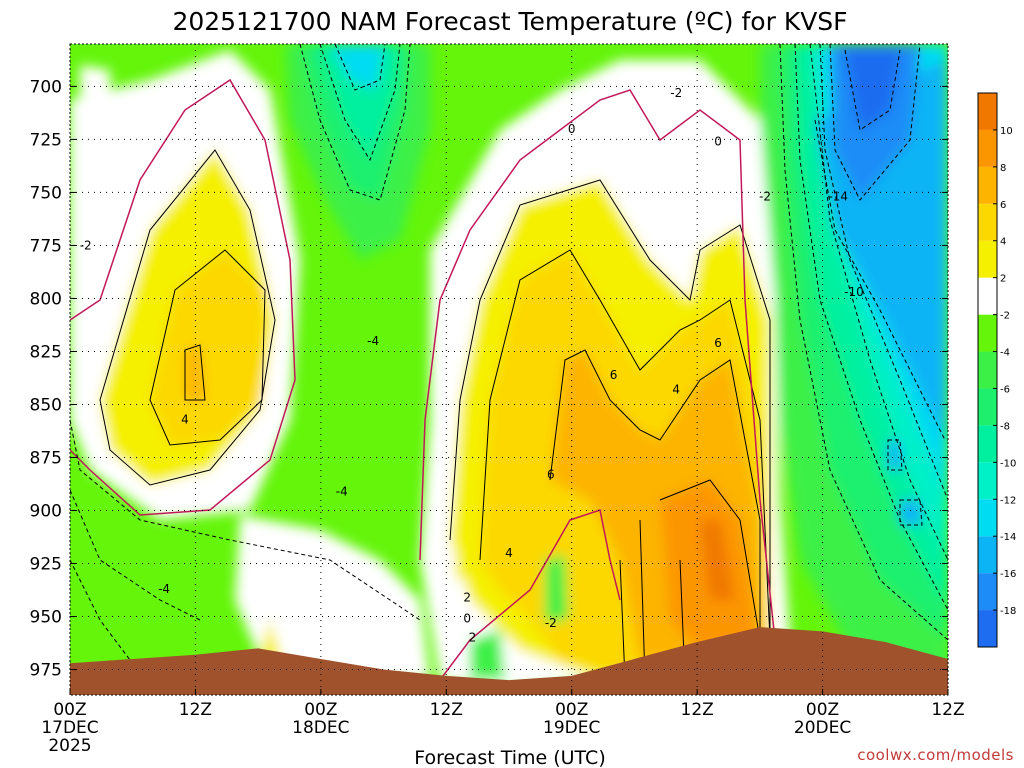 The image size is (1024, 768). What do you see at coordinates (46, 352) in the screenshot?
I see `y-tick-label: 825` at bounding box center [46, 352].